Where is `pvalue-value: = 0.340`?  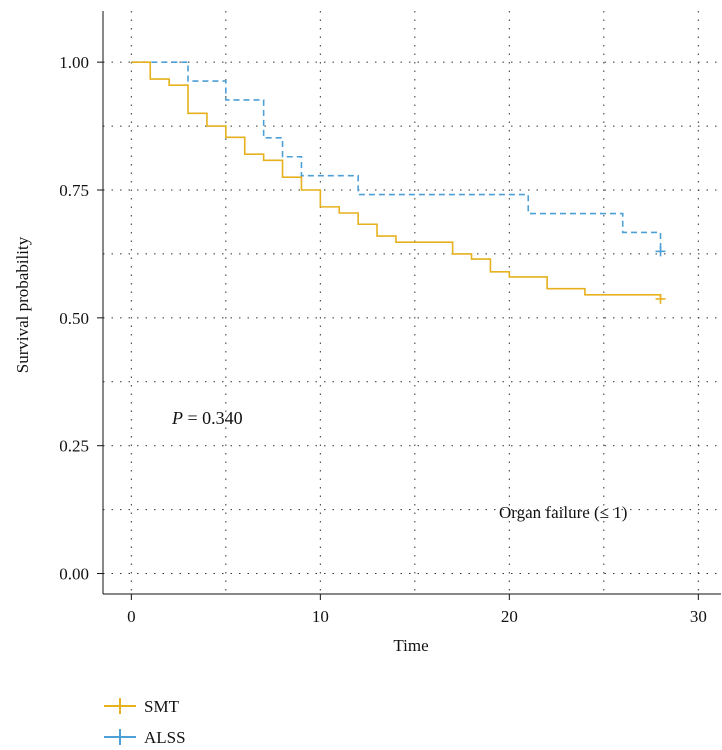
pvalue-value: = 0.340 is located at coordinates (213, 418).